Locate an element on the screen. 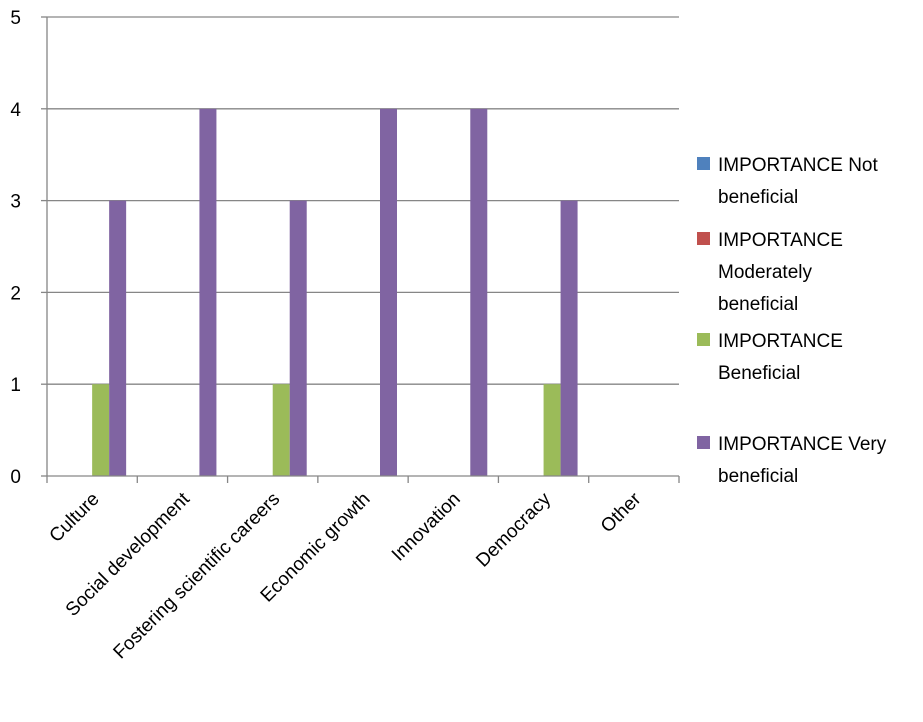 The width and height of the screenshot is (923, 722). legend-label: IMPORTANCE Moderately beneficial is located at coordinates (780, 272).